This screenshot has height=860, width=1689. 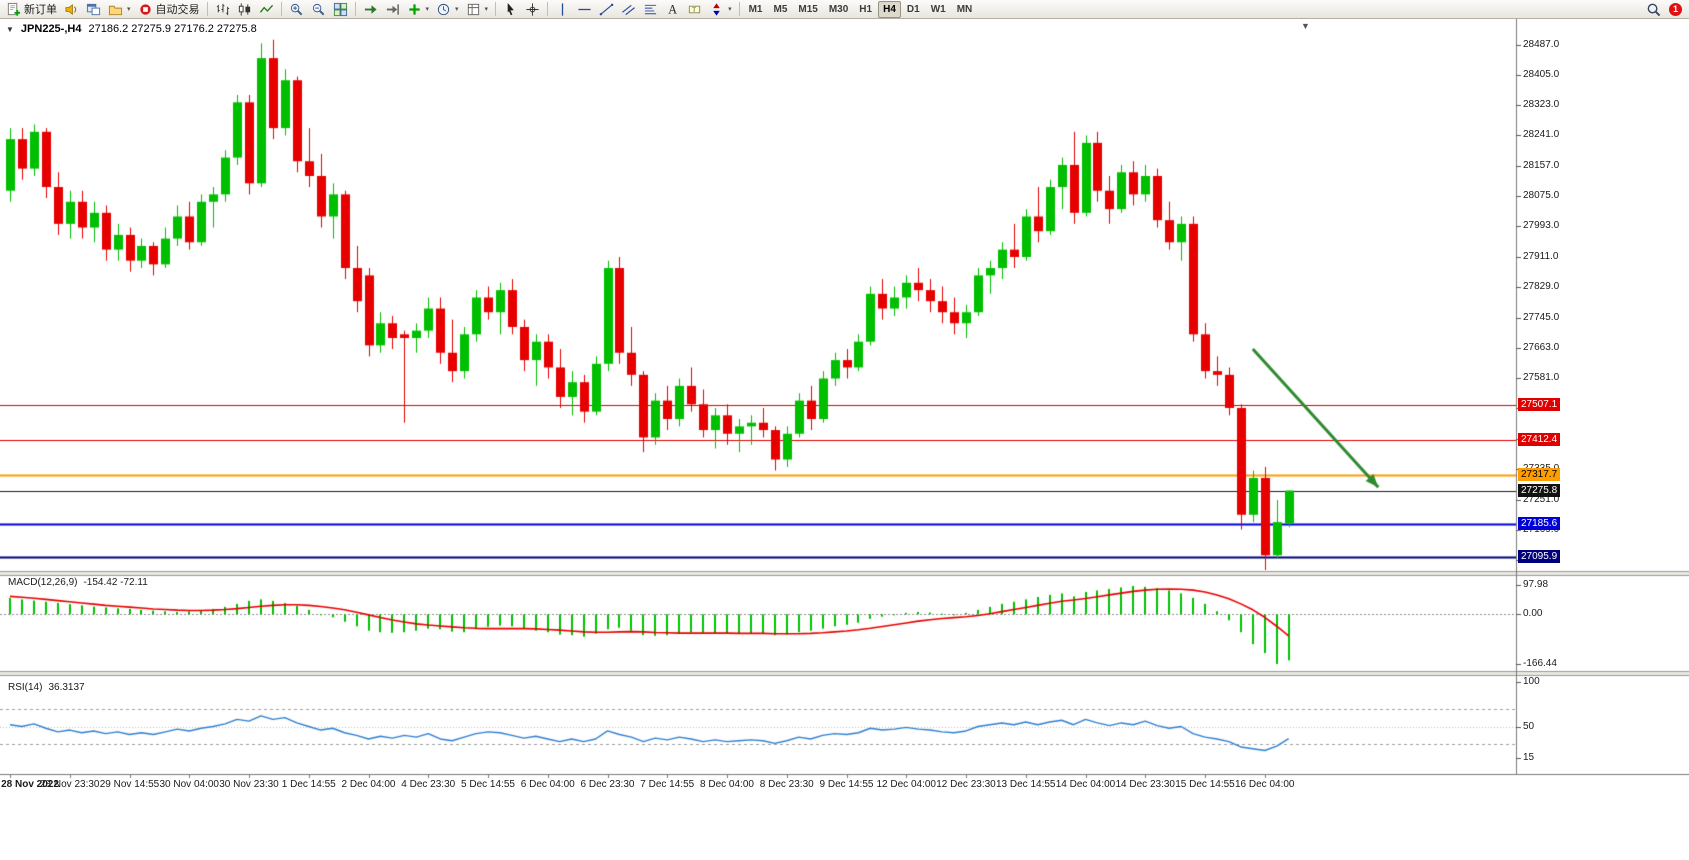 What do you see at coordinates (1675, 9) in the screenshot?
I see `notification-badge: 1` at bounding box center [1675, 9].